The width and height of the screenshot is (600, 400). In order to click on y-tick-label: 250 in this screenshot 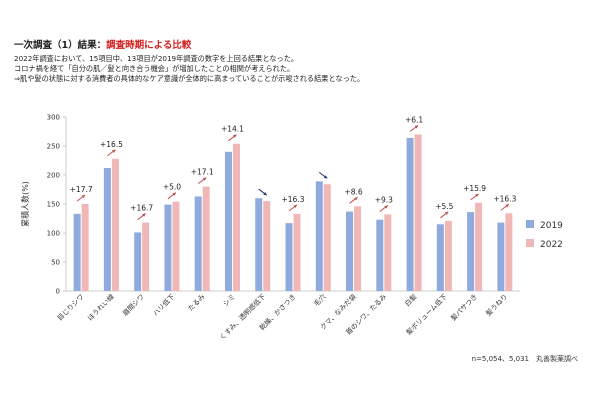, I will do `click(53, 147)`.